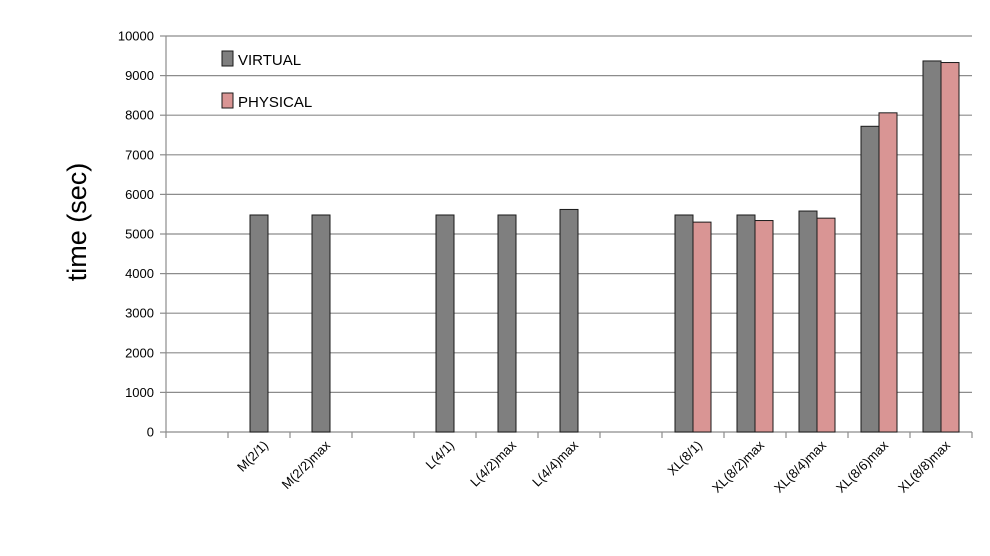  Describe the element at coordinates (493, 463) in the screenshot. I see `x-category-label: L(4/2)max` at that location.